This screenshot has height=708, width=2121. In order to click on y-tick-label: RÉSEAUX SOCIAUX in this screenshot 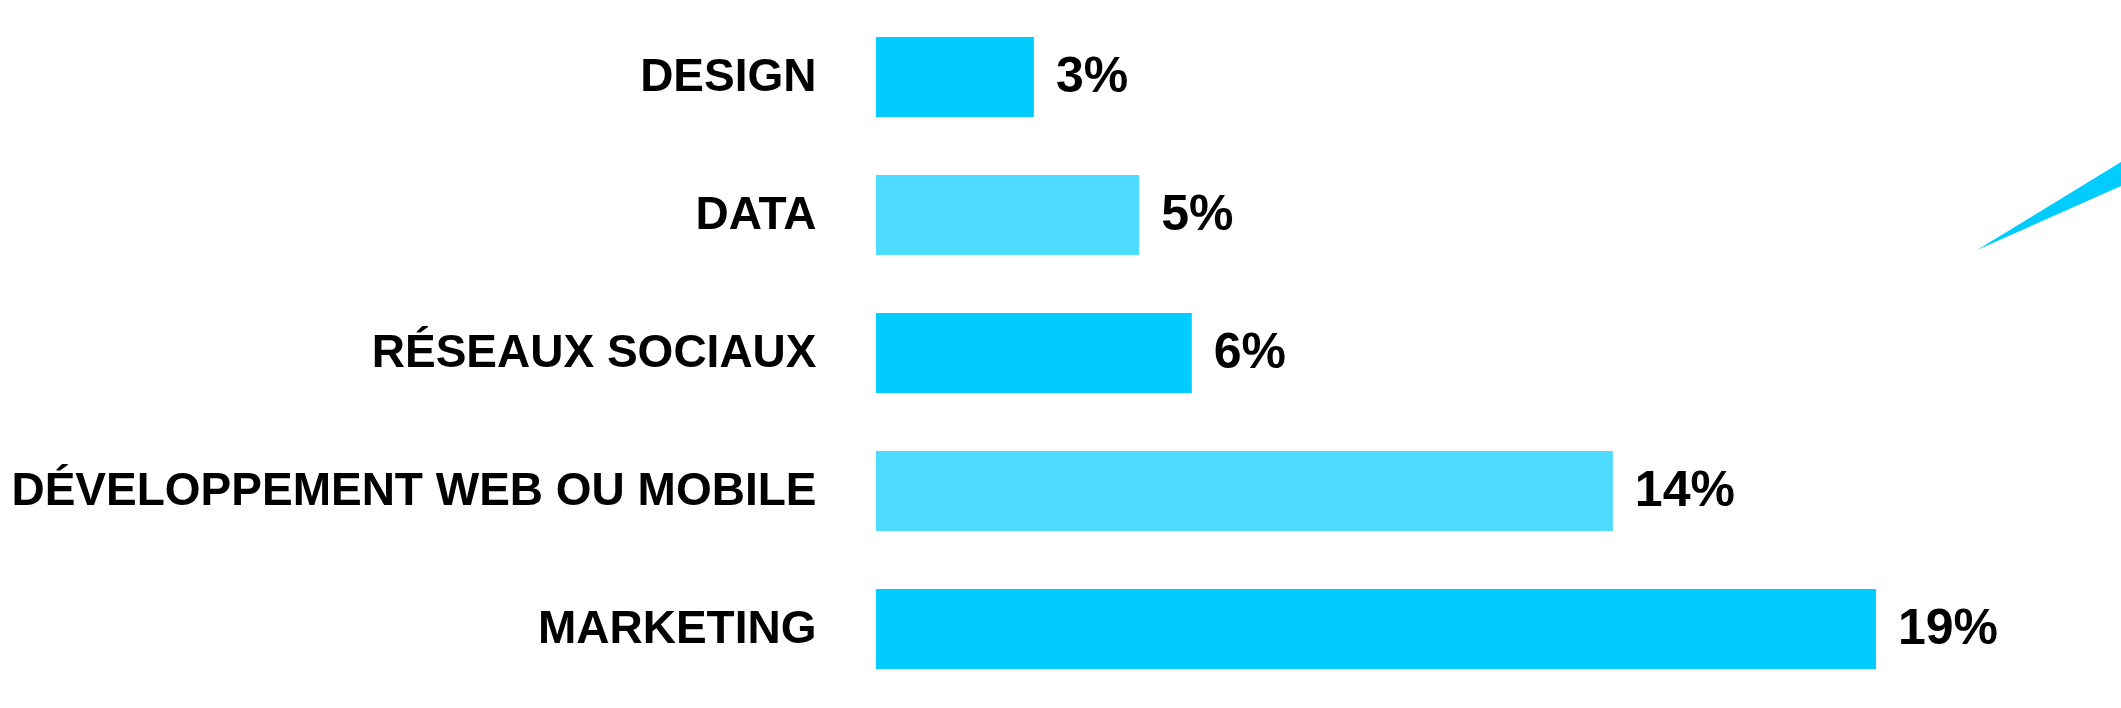, I will do `click(594, 351)`.